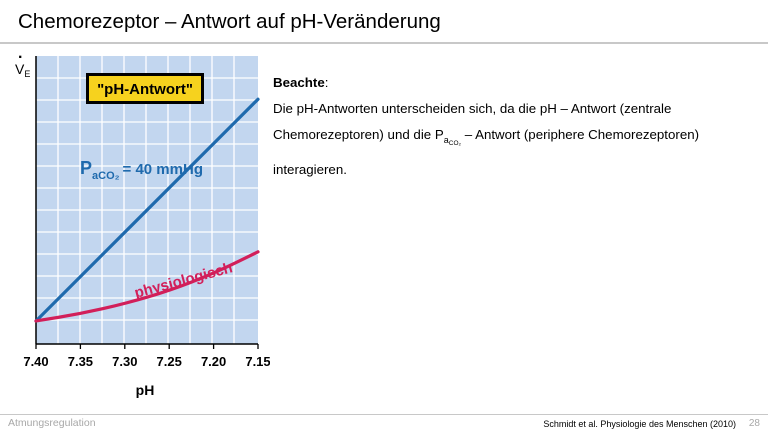  What do you see at coordinates (80, 361) in the screenshot?
I see `x-tick-label-1: 7.35` at bounding box center [80, 361].